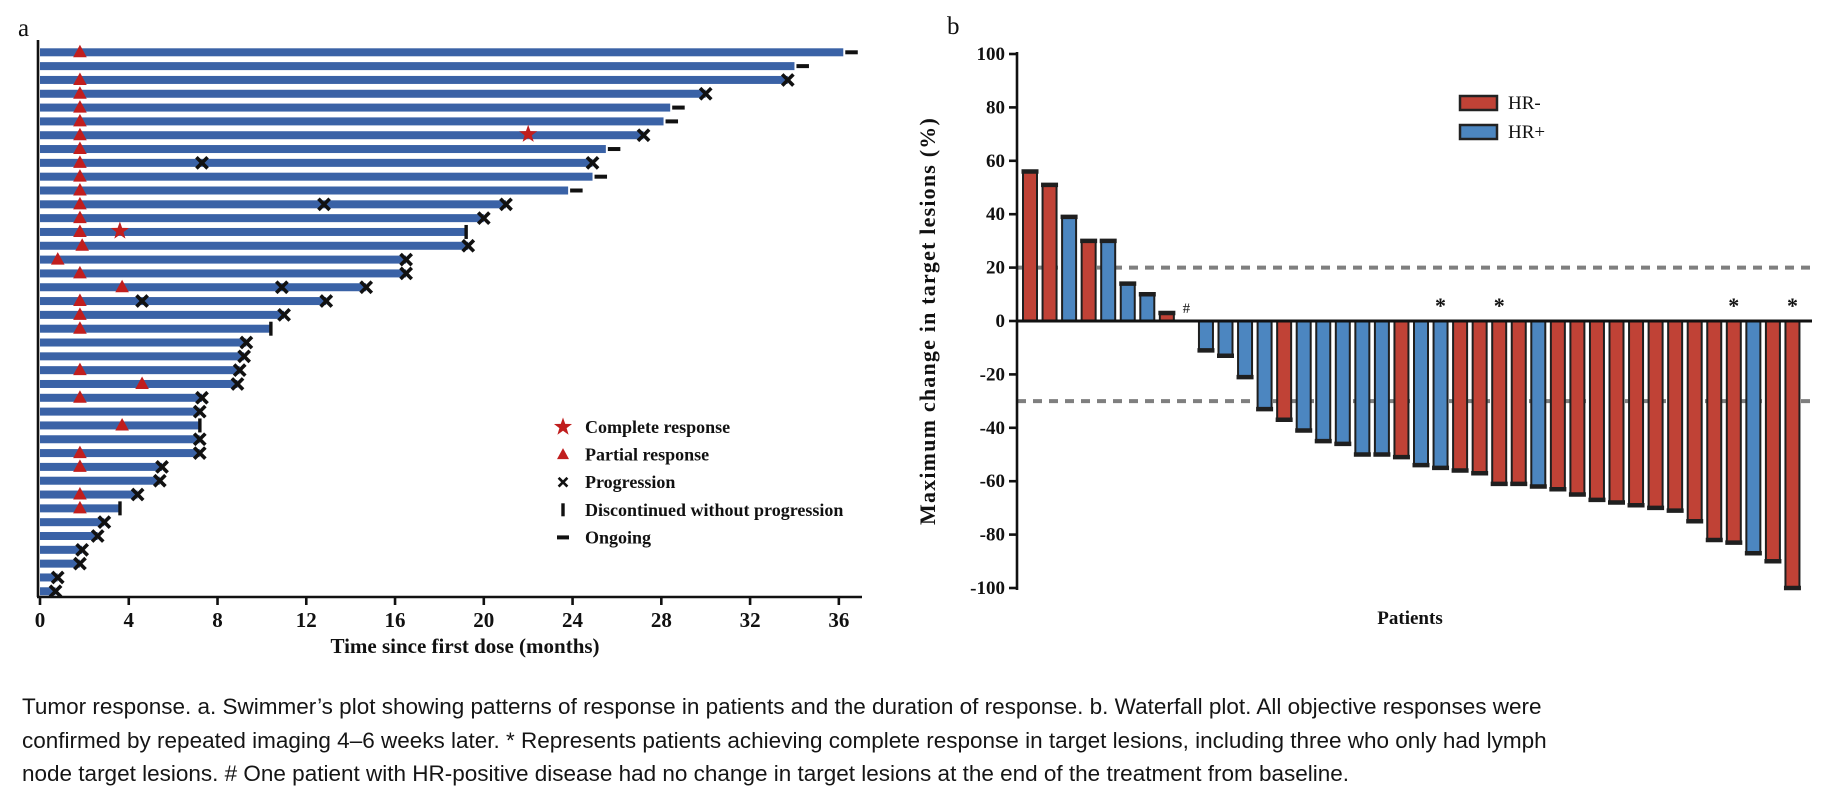 The width and height of the screenshot is (1835, 803). What do you see at coordinates (995, 268) in the screenshot?
I see `waterfall-tick-label: 20` at bounding box center [995, 268].